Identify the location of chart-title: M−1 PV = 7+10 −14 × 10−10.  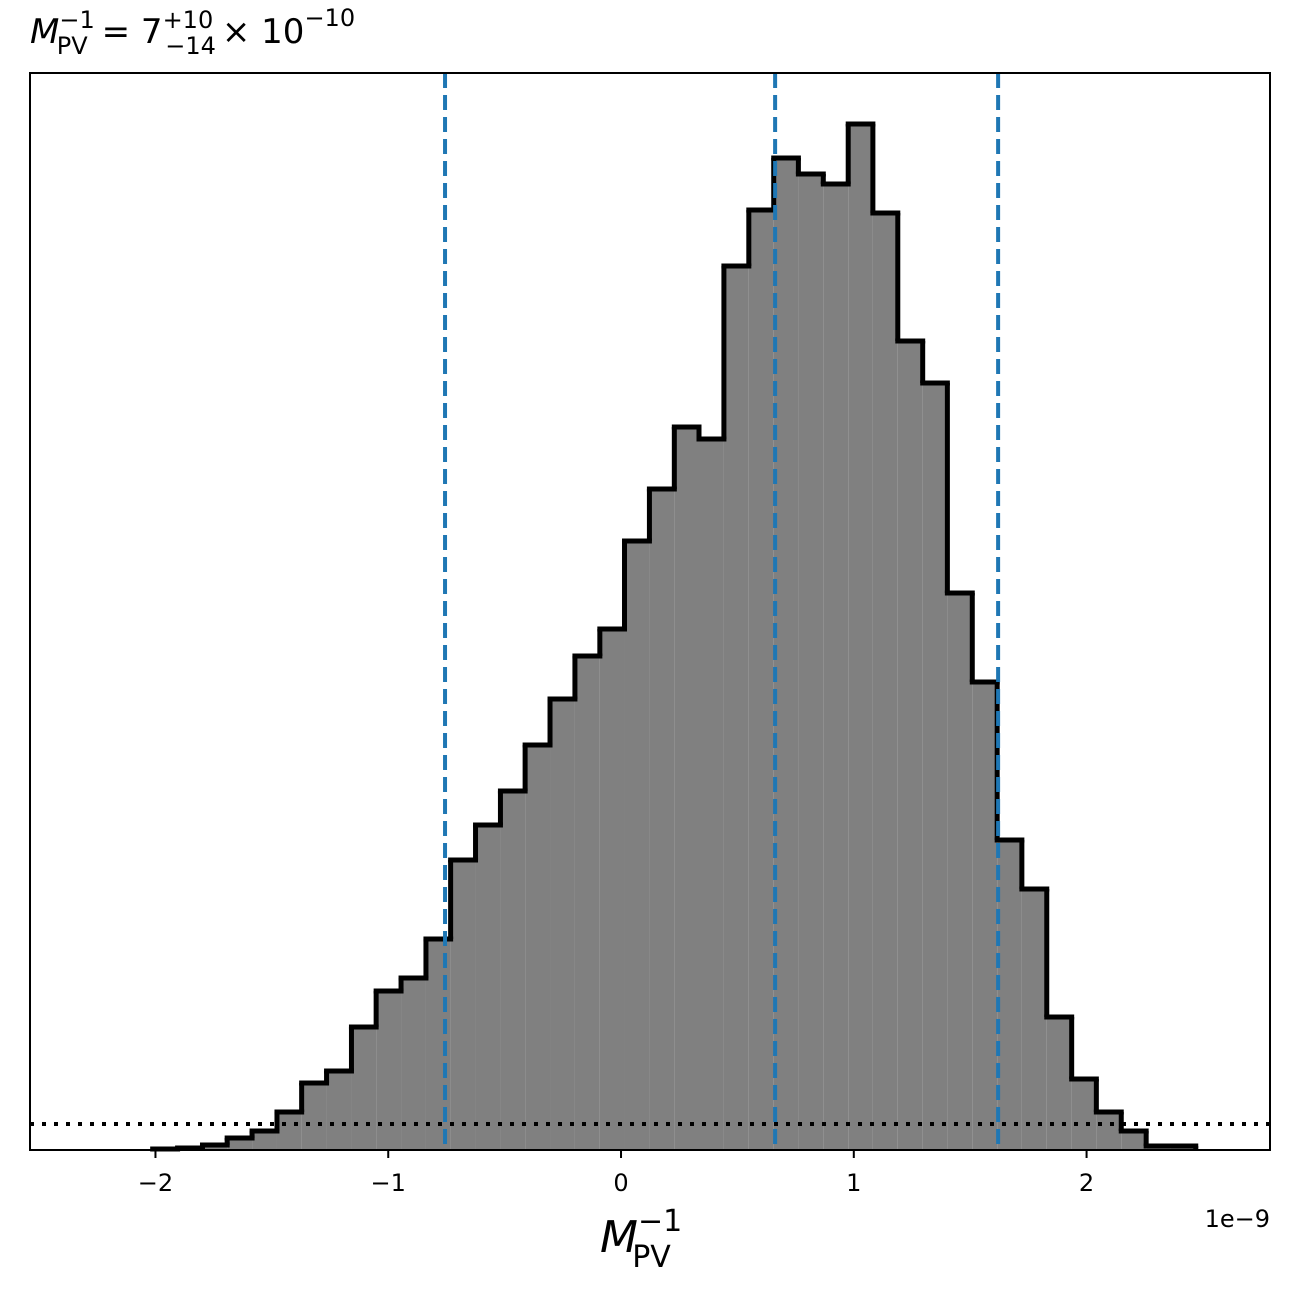
(192, 32).